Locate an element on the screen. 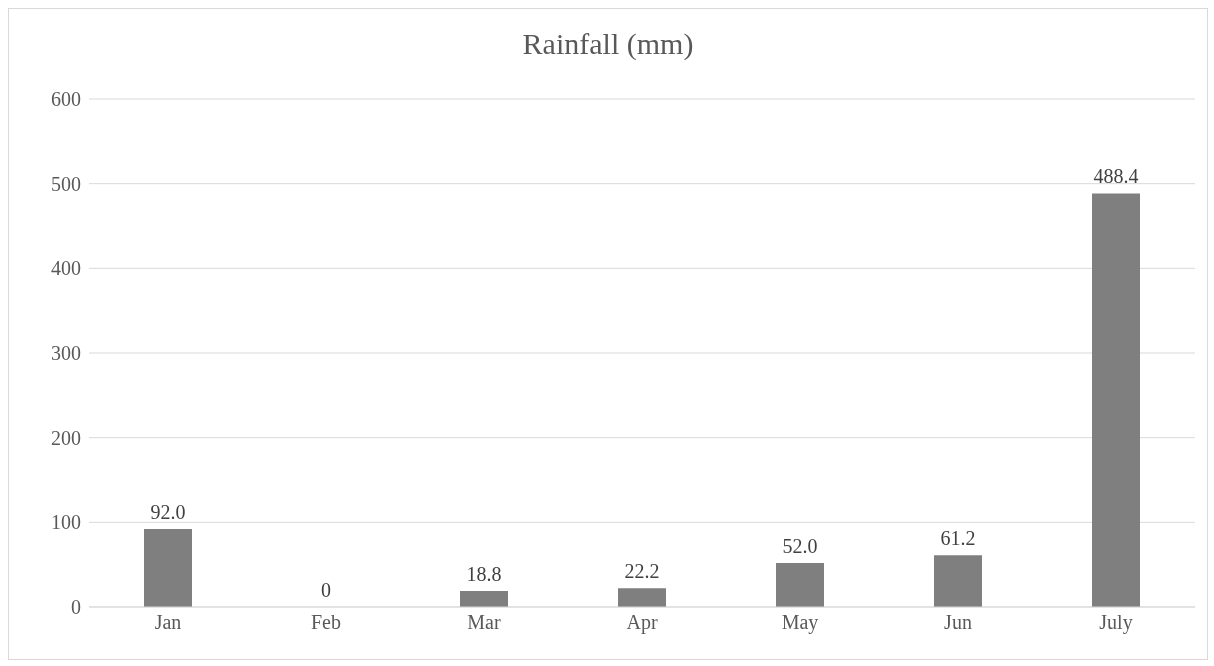  x-tick-label: Feb is located at coordinates (326, 622).